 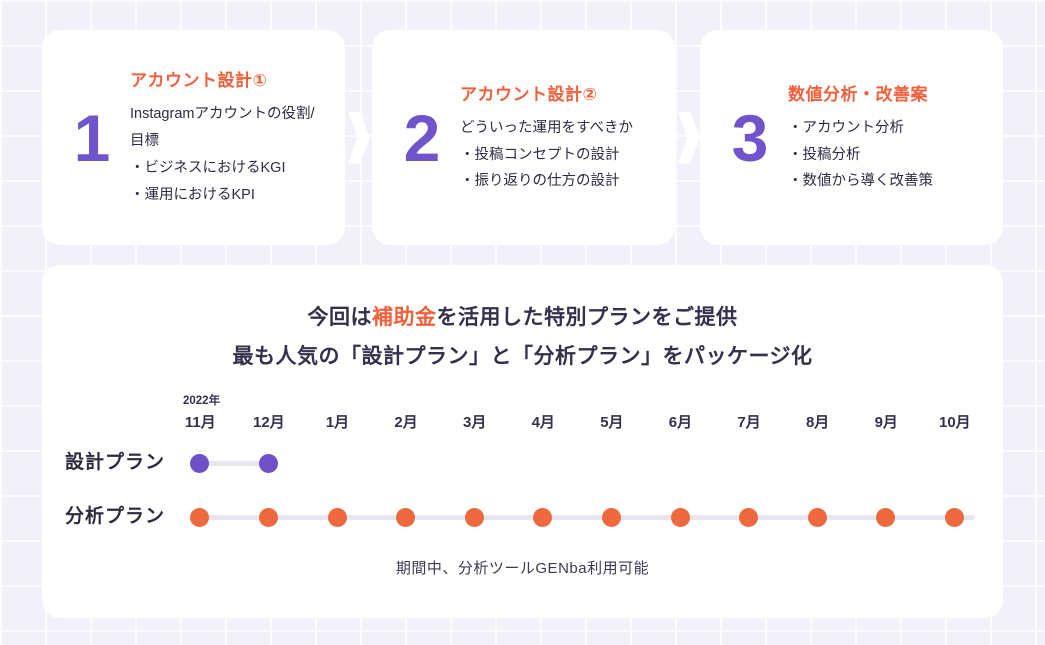 I want to click on month-label: 10月, so click(x=954, y=422).